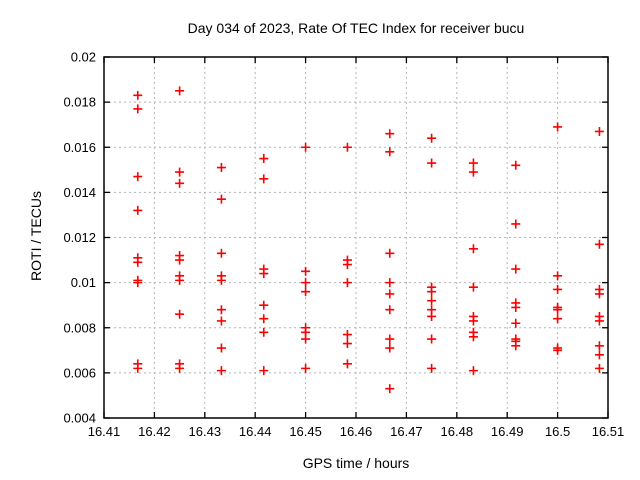 The width and height of the screenshot is (640, 480). Describe the element at coordinates (83, 282) in the screenshot. I see `y-axis-tick-label: 0.01` at that location.